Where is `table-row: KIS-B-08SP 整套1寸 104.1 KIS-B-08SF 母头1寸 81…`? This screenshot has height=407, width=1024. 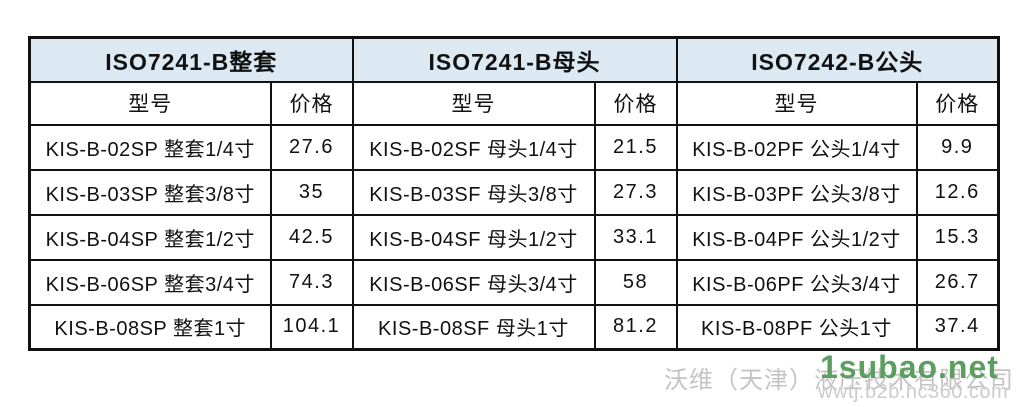
table-row: KIS-B-08SP 整套1寸 104.1 KIS-B-08SF 母头1寸 81… is located at coordinates (514, 327).